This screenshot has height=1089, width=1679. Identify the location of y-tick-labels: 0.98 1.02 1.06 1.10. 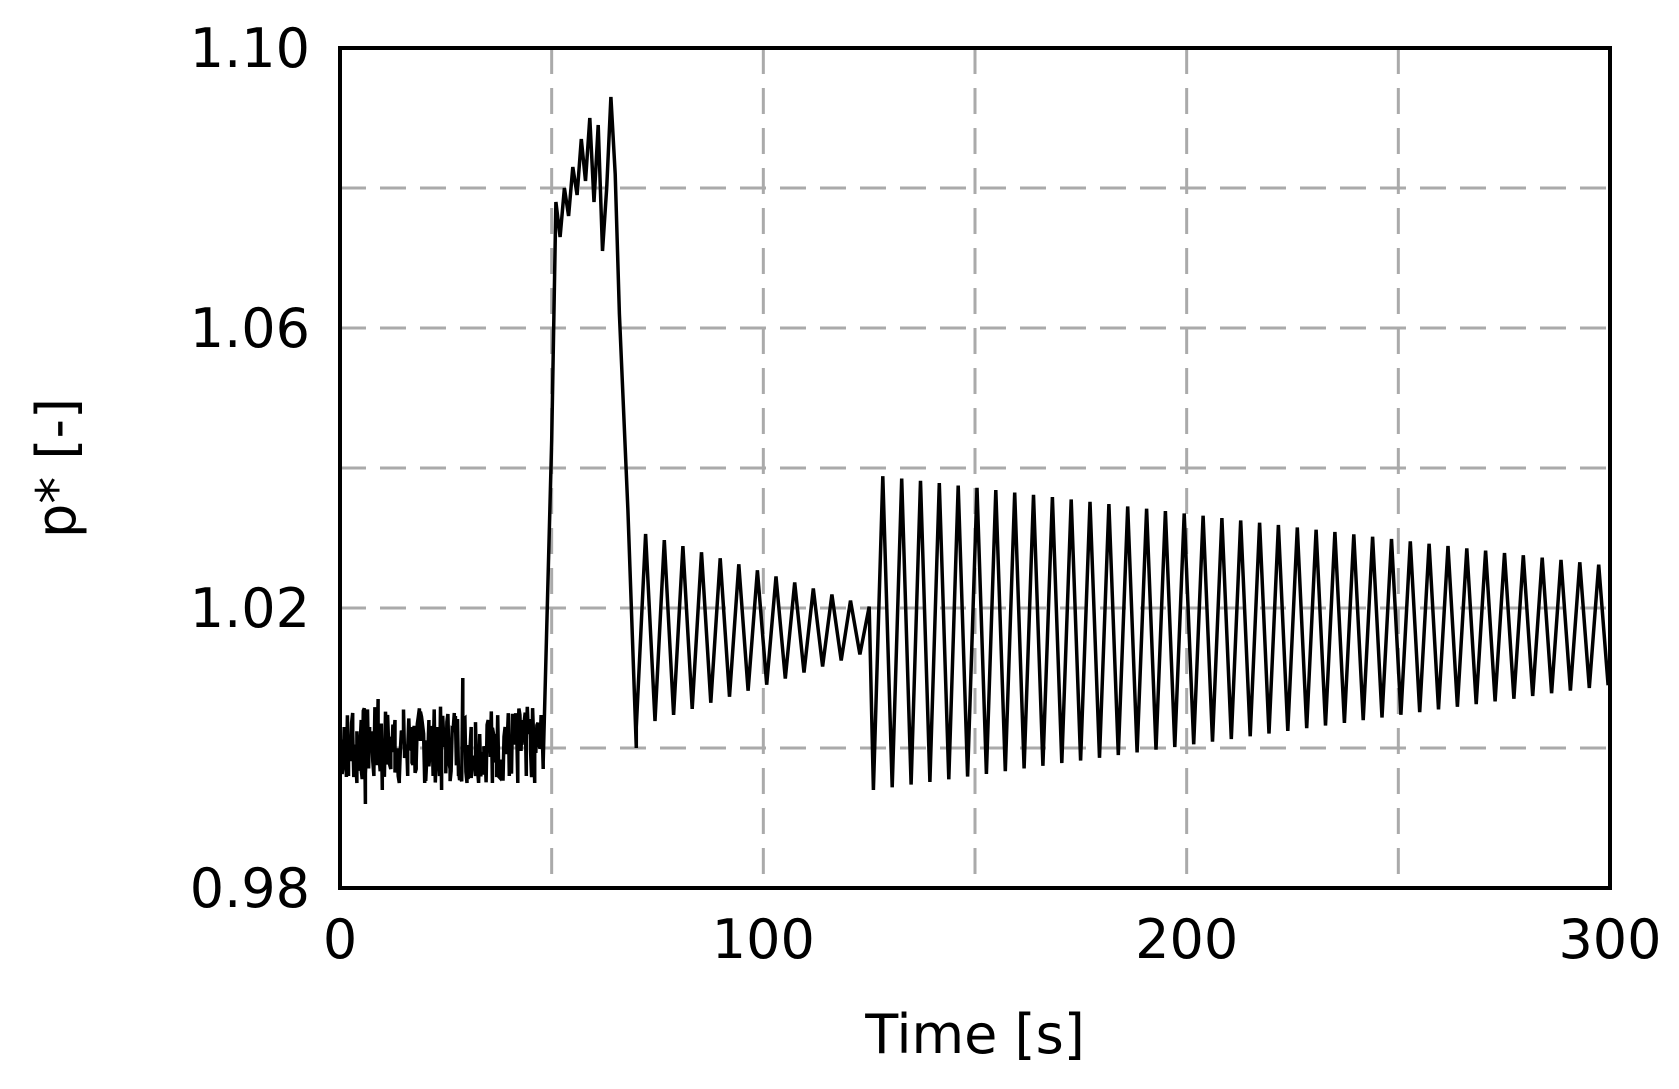
(250, 468).